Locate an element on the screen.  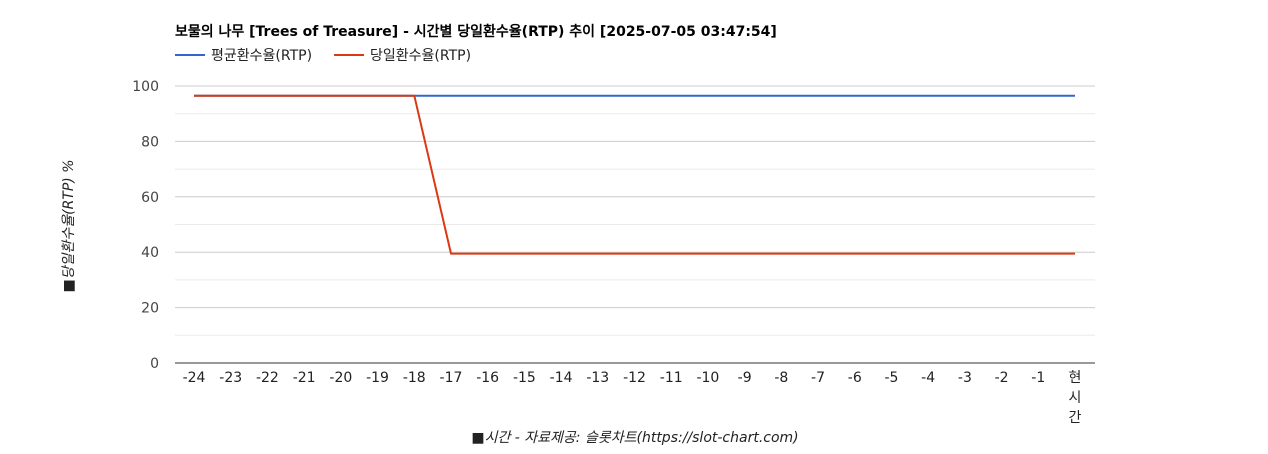
y-tick-label: 40 is located at coordinates (150, 253).